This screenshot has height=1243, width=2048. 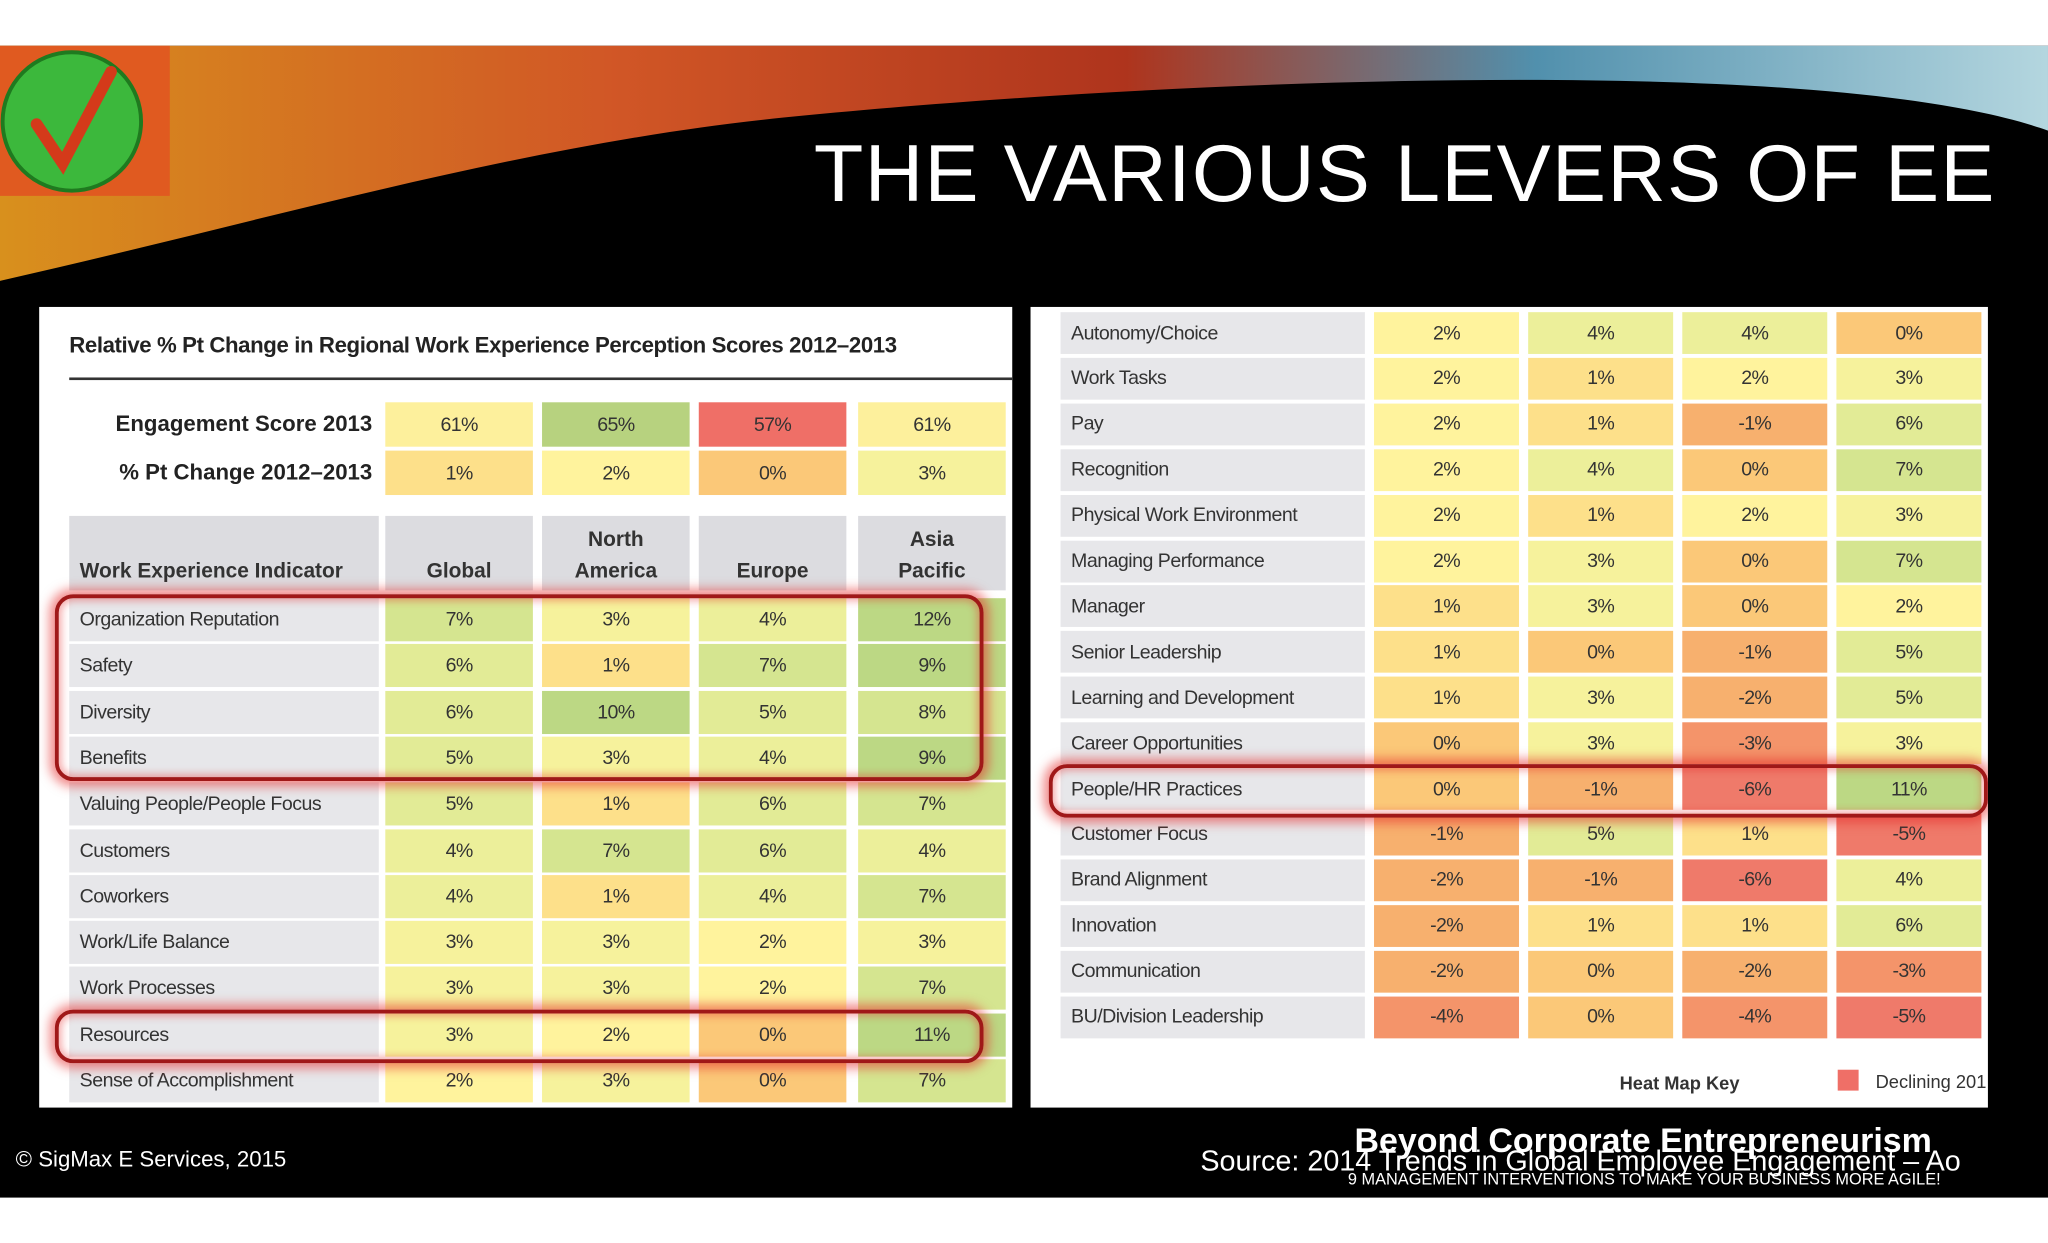 I want to click on heat-cell: -5%, so click(x=1909, y=1016).